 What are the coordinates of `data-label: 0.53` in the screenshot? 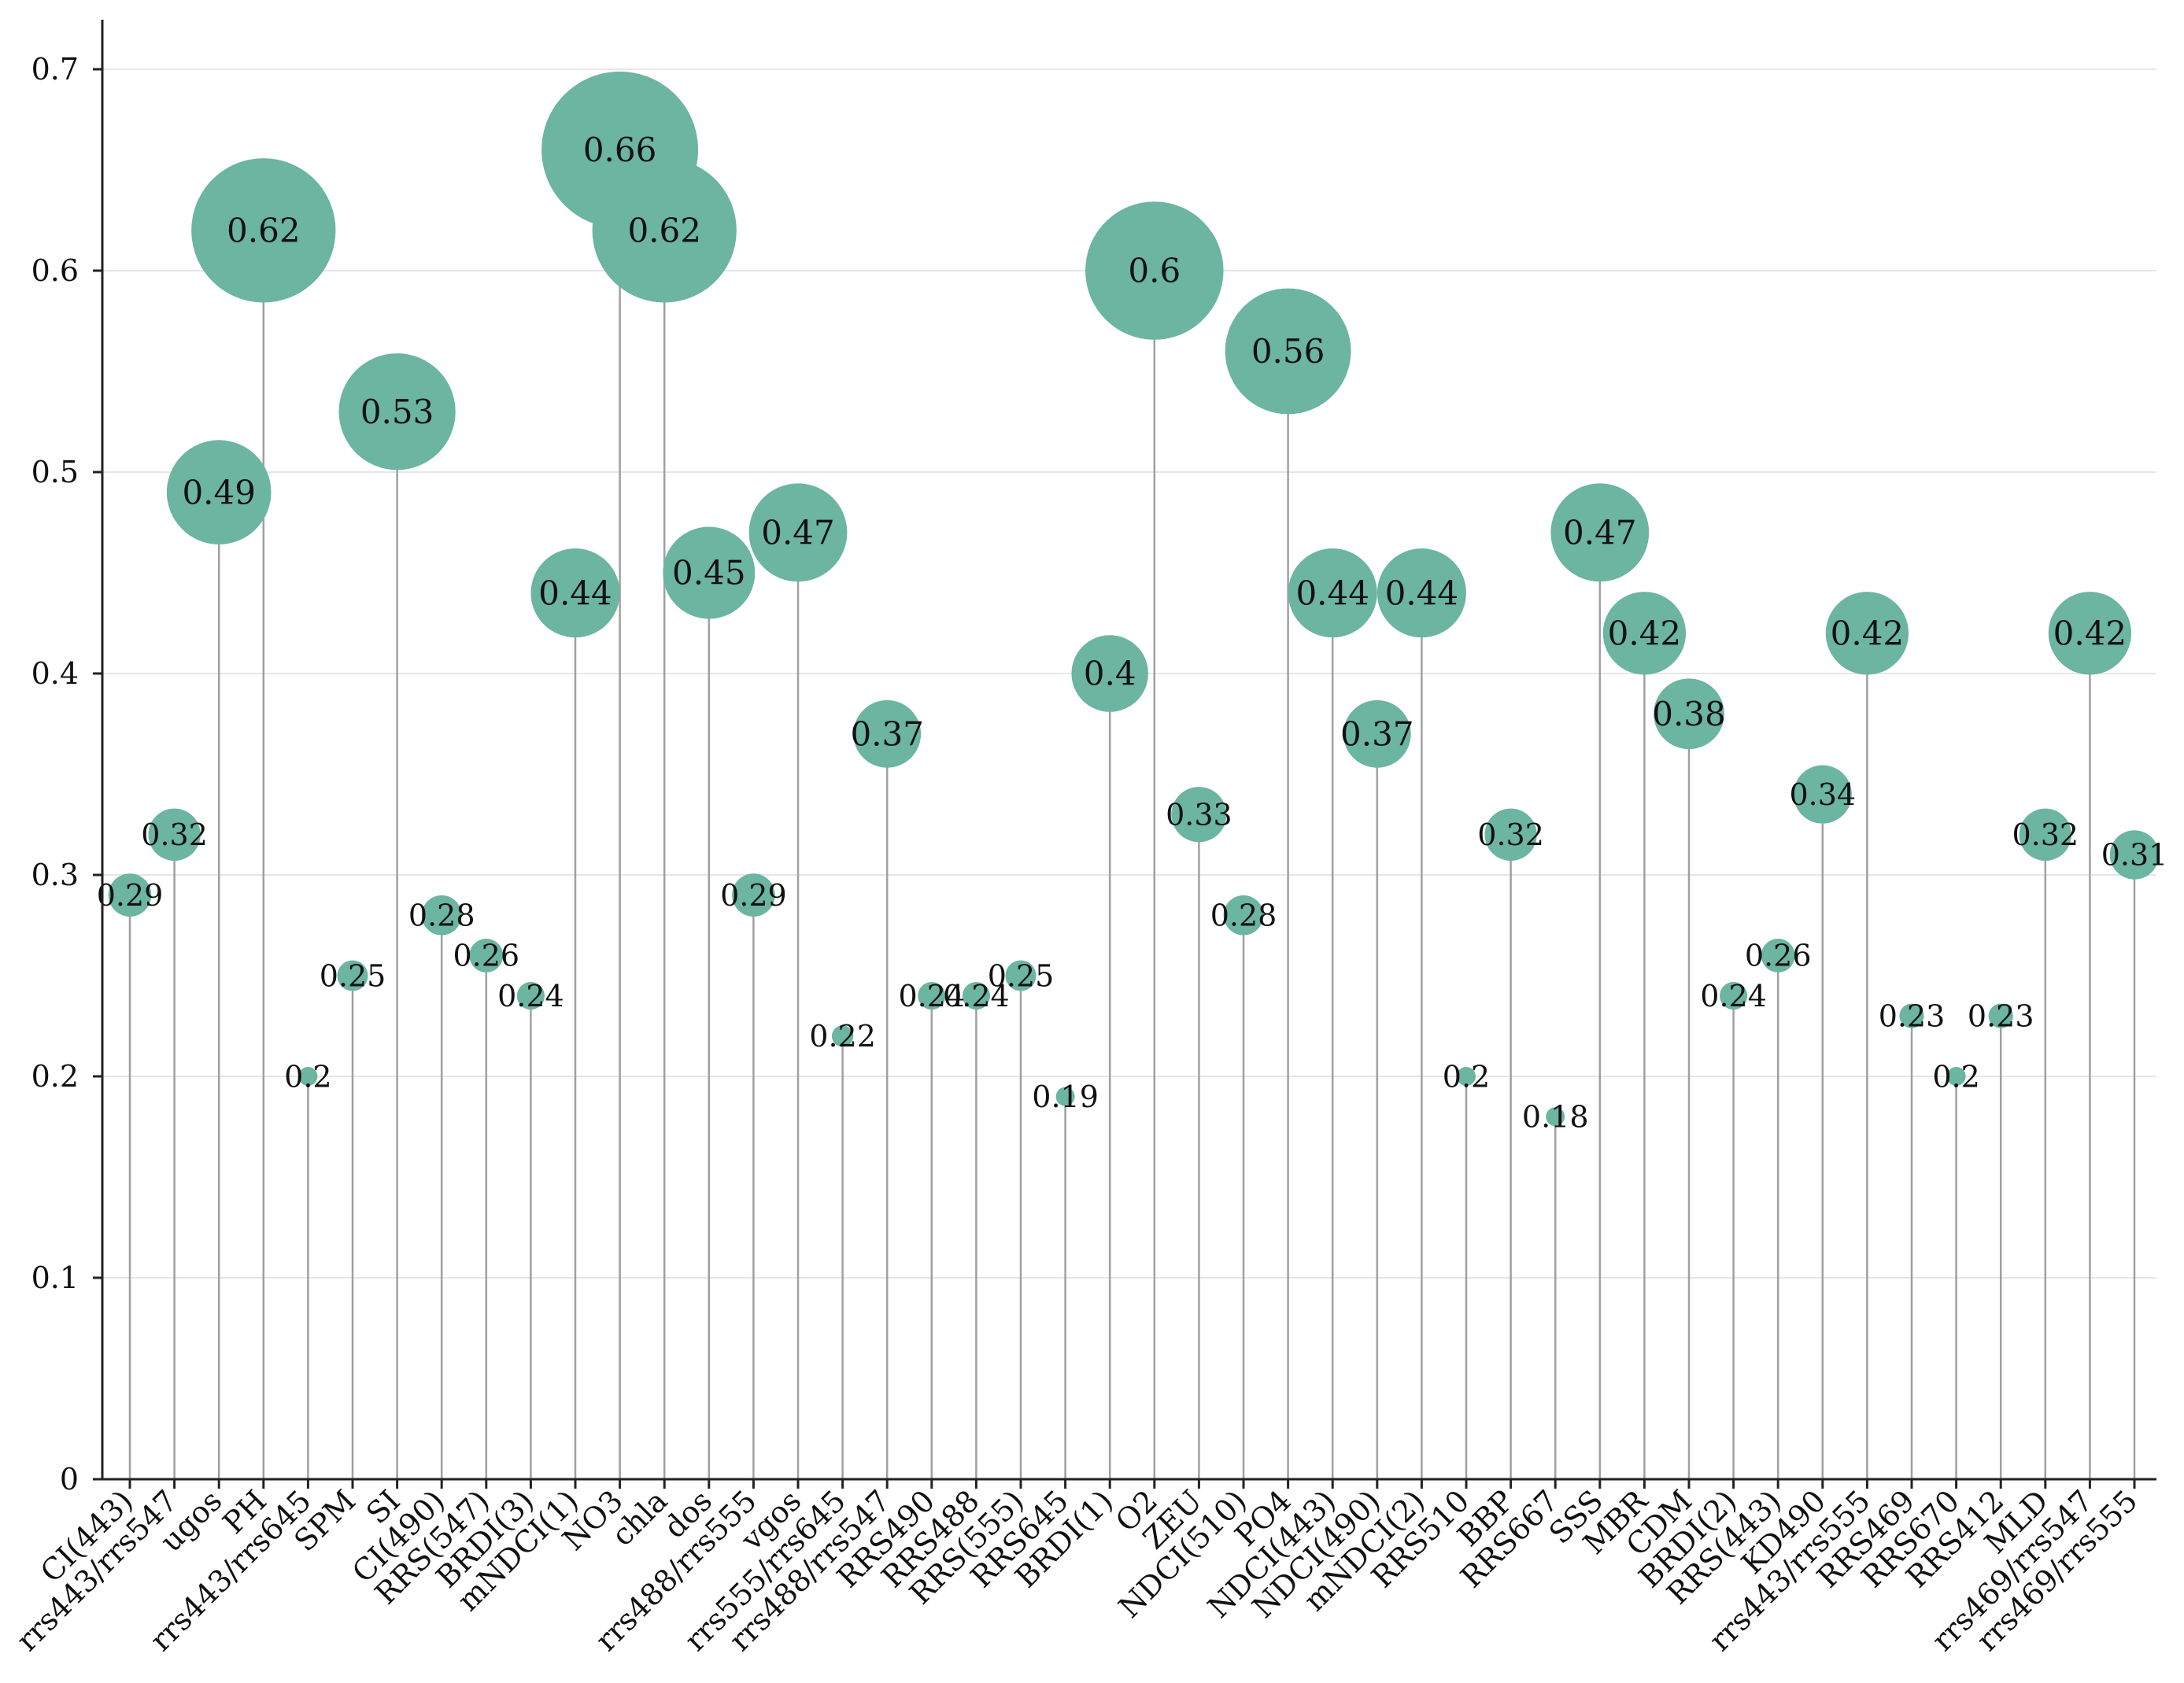 It's located at (397, 412).